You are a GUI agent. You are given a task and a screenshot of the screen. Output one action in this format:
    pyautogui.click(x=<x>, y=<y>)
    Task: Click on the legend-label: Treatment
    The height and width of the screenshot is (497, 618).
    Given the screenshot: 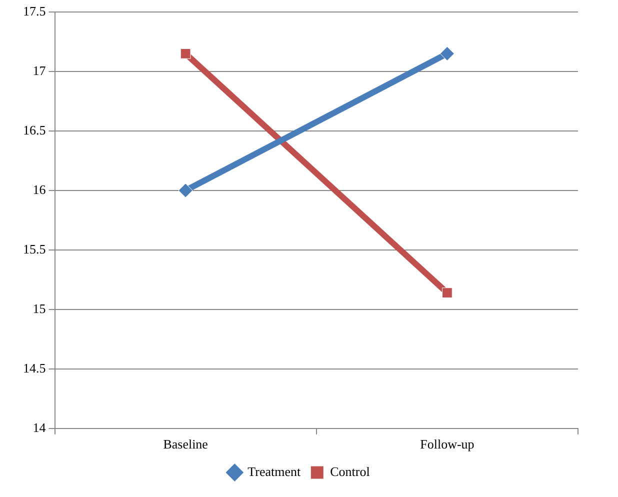 What is the action you would take?
    pyautogui.click(x=275, y=471)
    